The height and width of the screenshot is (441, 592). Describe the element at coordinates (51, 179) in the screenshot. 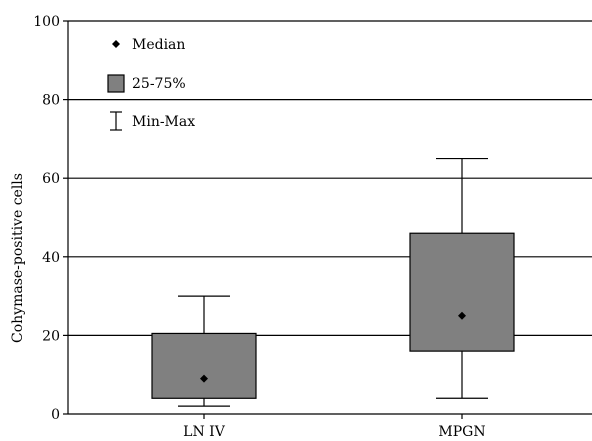

I see `y-tick-label: 60` at that location.